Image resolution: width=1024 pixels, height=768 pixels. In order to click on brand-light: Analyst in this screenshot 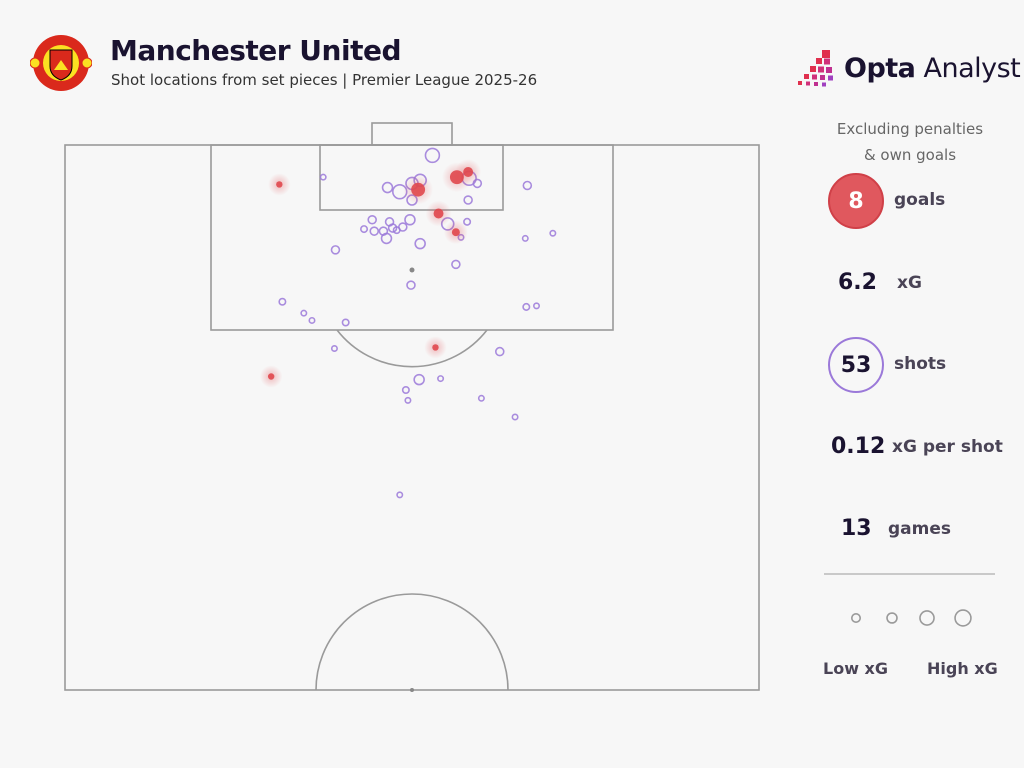, I will do `click(972, 68)`.